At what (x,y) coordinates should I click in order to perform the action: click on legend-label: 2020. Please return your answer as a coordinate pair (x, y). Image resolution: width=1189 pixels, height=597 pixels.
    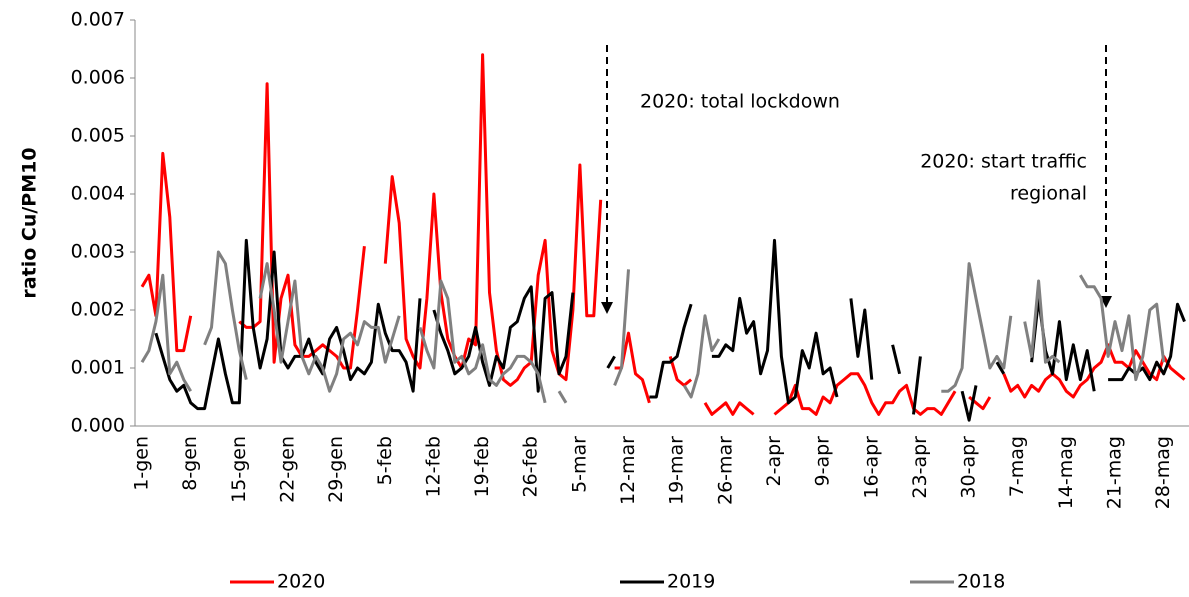
    Looking at the image, I should click on (301, 582).